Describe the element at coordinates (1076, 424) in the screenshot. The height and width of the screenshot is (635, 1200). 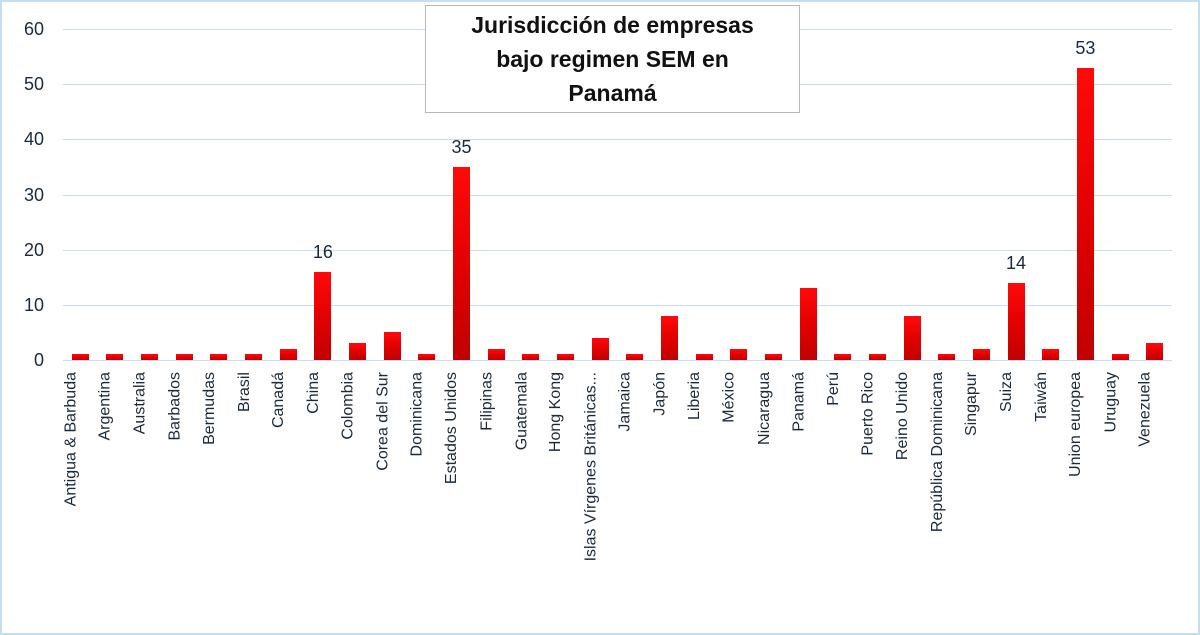
I see `x-tick-label: Union europea` at that location.